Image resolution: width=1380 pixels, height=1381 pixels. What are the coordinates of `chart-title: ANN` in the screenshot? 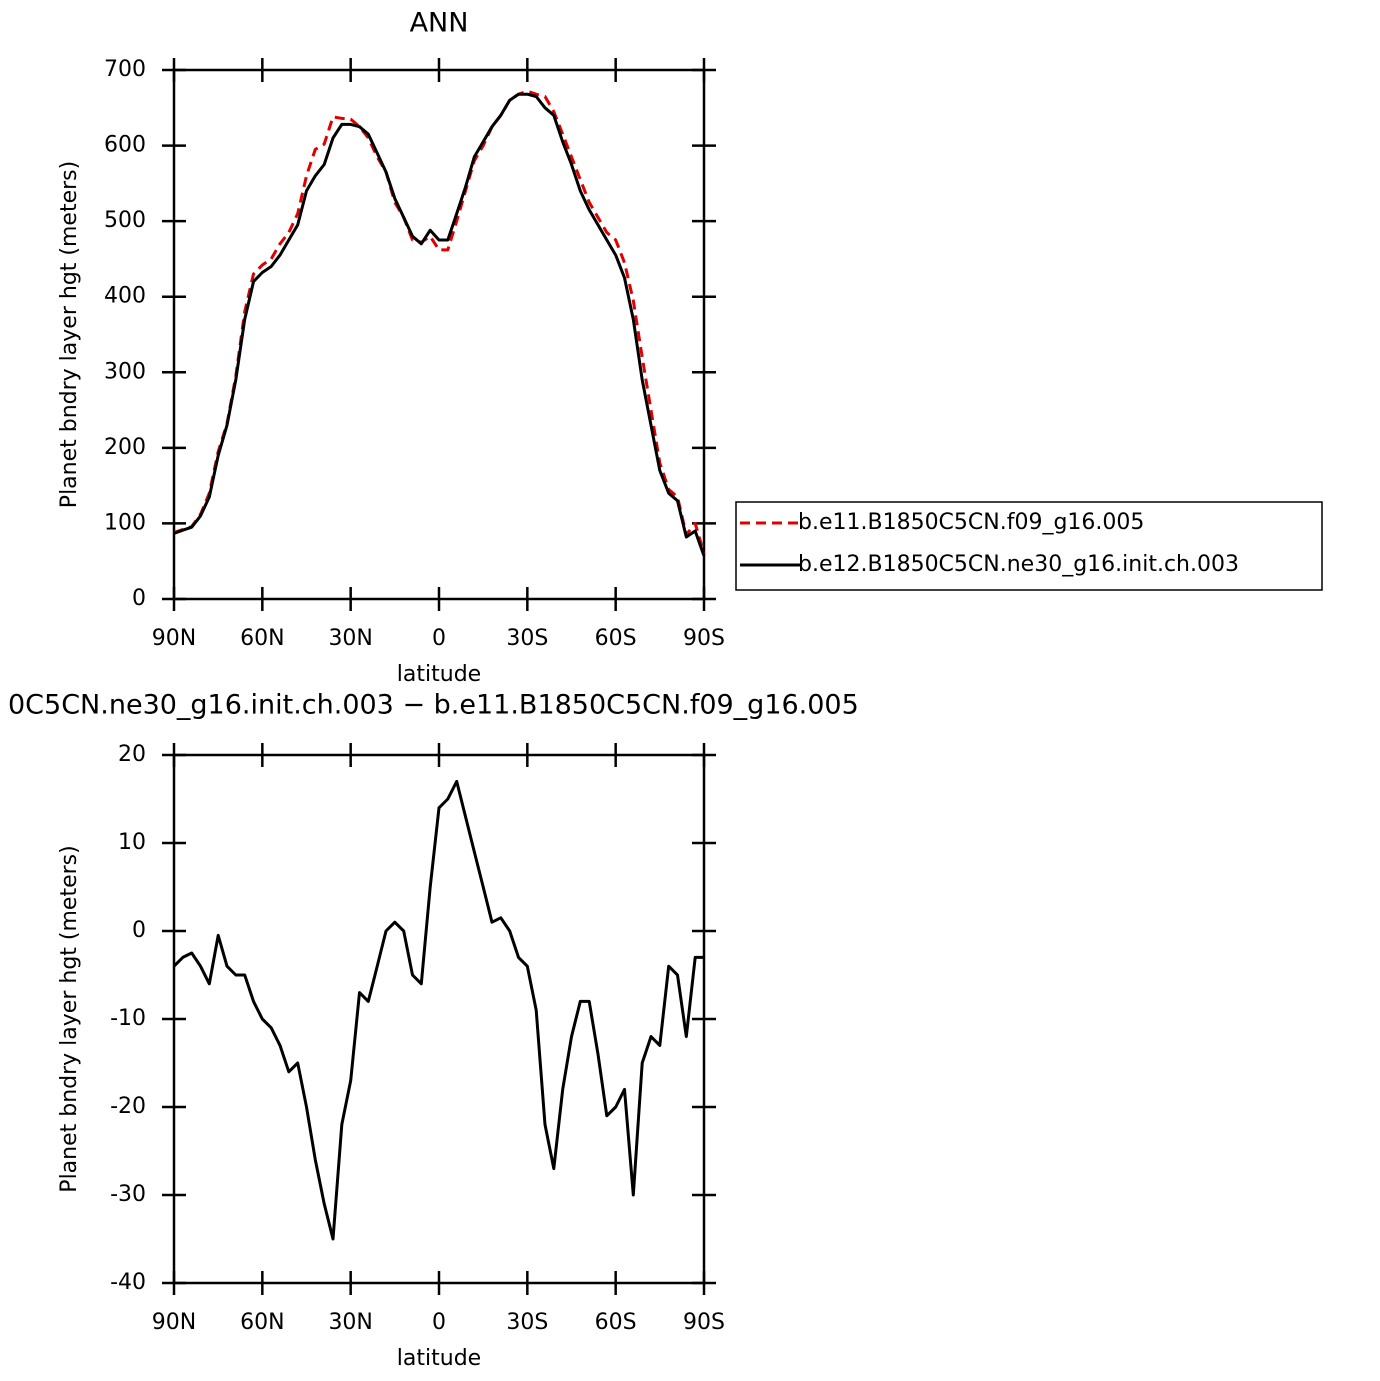 It's located at (439, 23).